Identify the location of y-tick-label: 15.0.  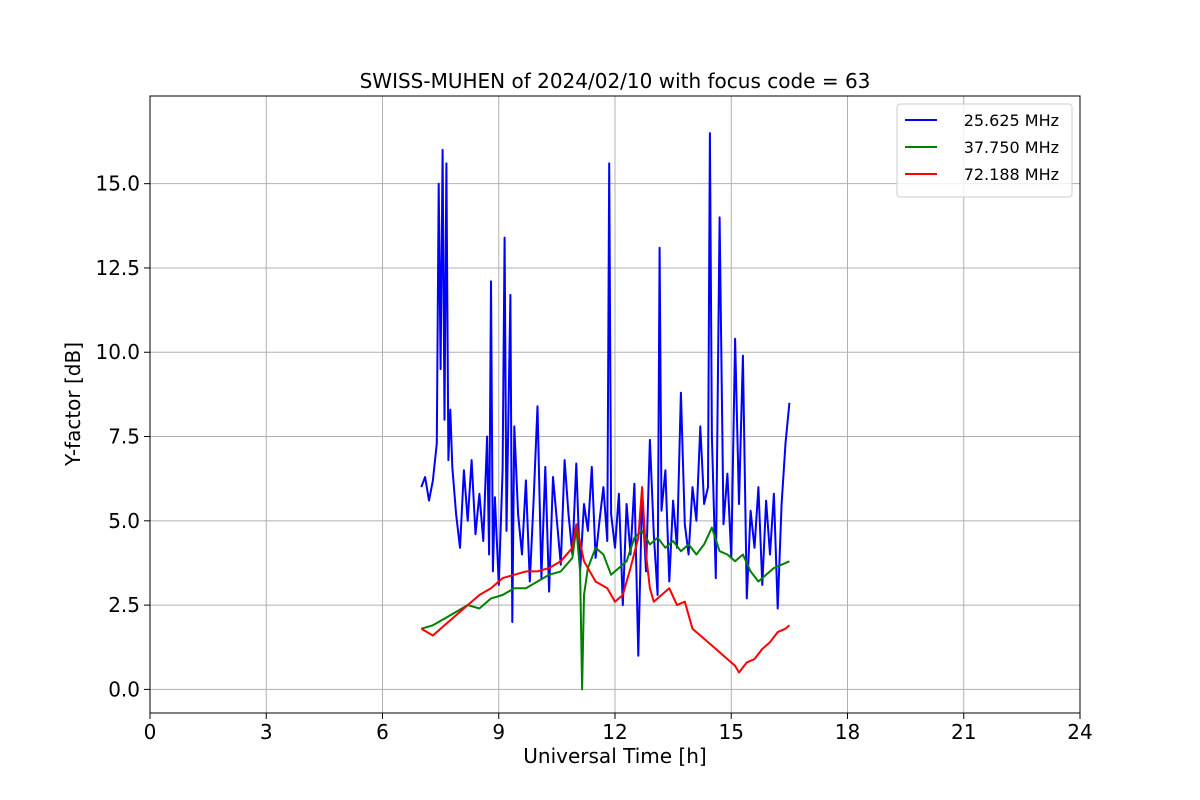
(117, 184).